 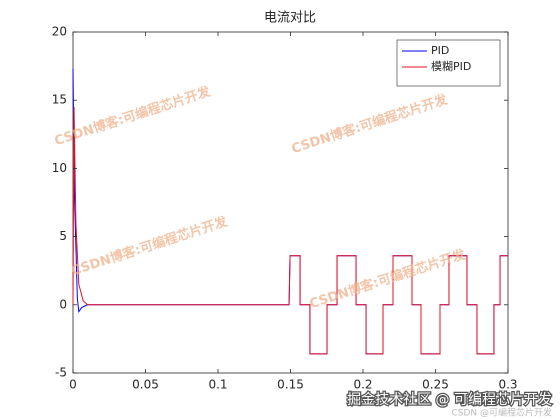 What do you see at coordinates (59, 100) in the screenshot?
I see `y-tick-label: 15` at bounding box center [59, 100].